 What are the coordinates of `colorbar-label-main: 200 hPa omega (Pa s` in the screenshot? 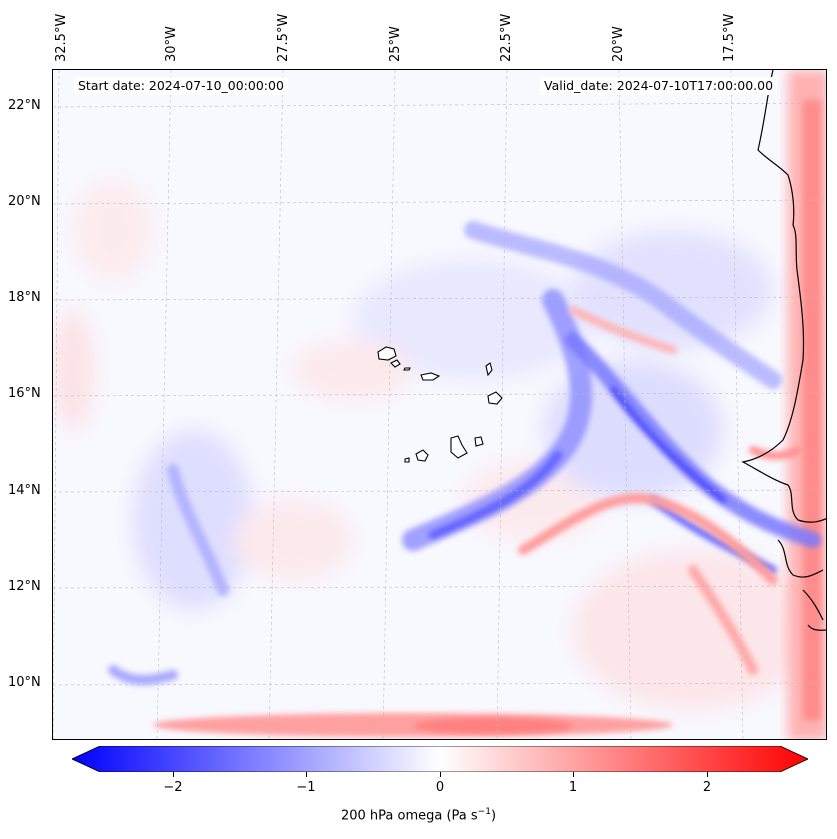 It's located at (409, 816).